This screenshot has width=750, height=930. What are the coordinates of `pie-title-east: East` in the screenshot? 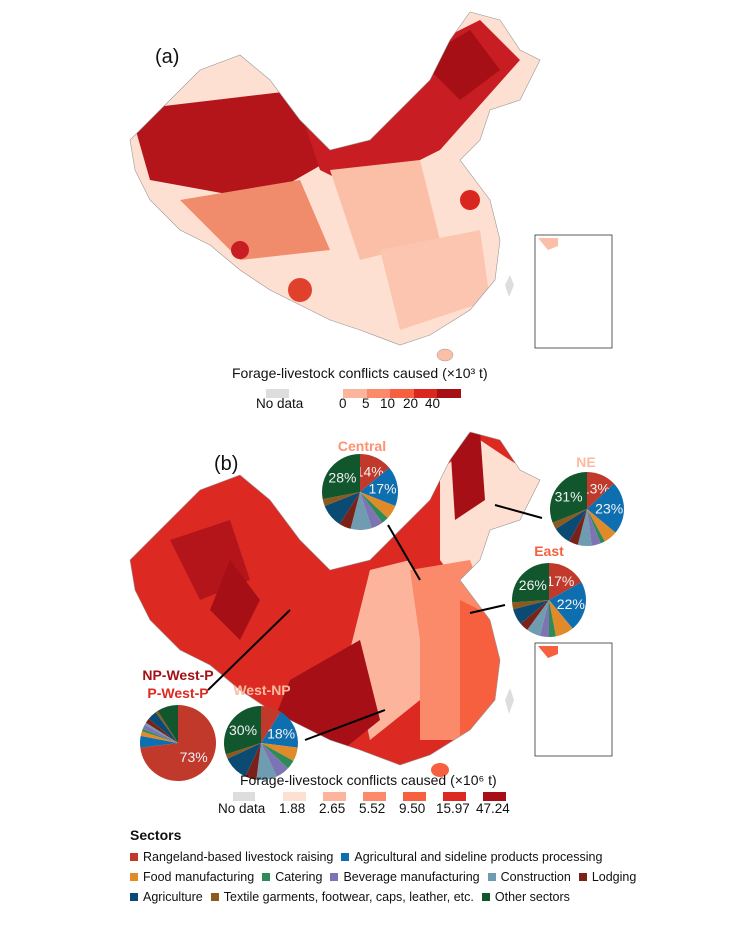 It's located at (549, 551).